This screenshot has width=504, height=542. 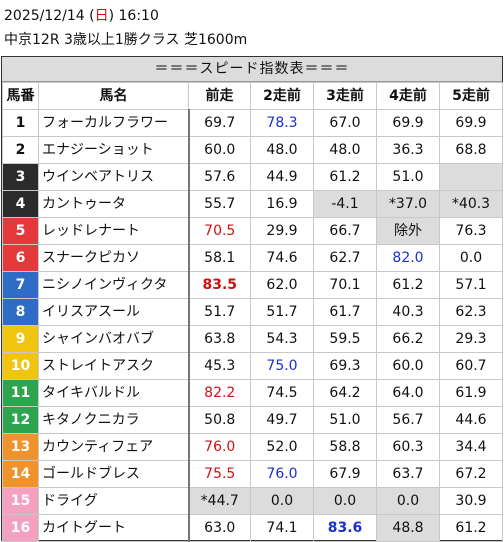 What do you see at coordinates (252, 285) in the screenshot?
I see `table-row: 7 ニシノインヴィクタ 83.5 62.0 70.1 61.2 57.1` at bounding box center [252, 285].